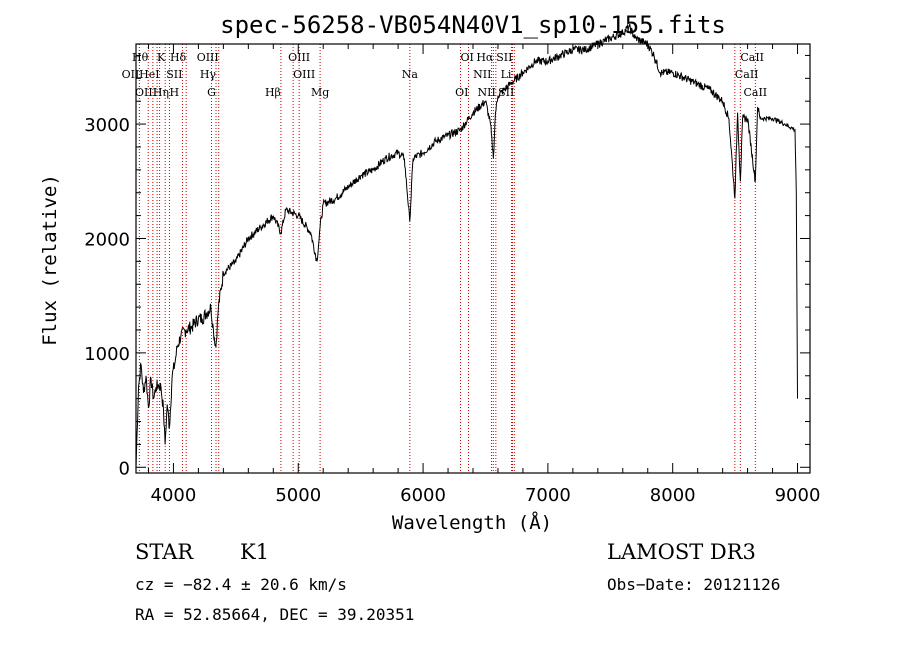  Describe the element at coordinates (149, 74) in the screenshot. I see `line-label-3: HeI` at that location.